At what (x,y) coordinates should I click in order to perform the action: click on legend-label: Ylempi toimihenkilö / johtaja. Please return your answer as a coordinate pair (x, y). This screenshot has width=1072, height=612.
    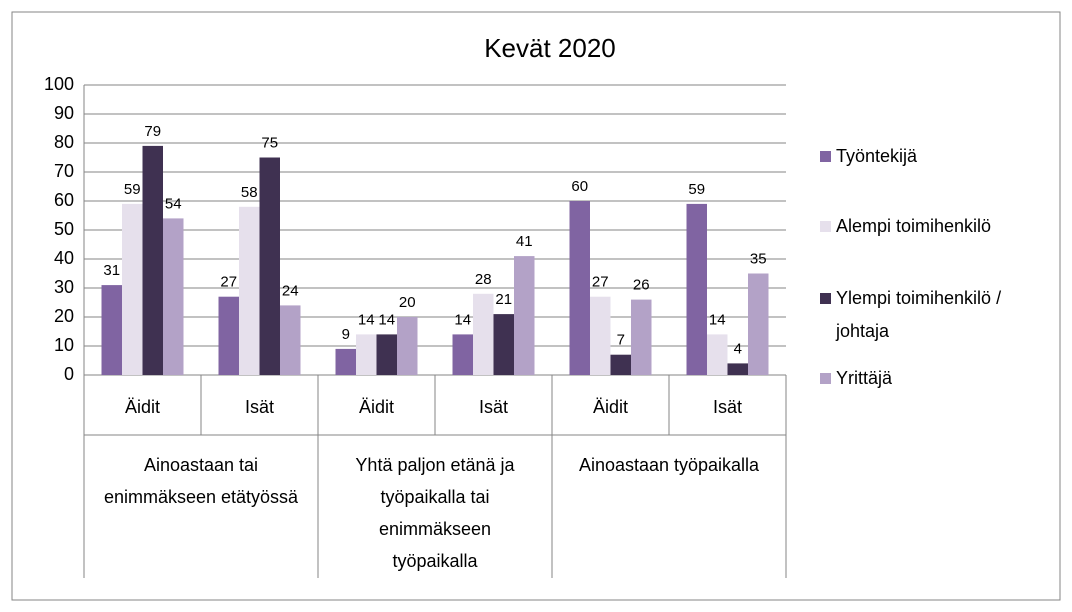
    Looking at the image, I should click on (919, 314).